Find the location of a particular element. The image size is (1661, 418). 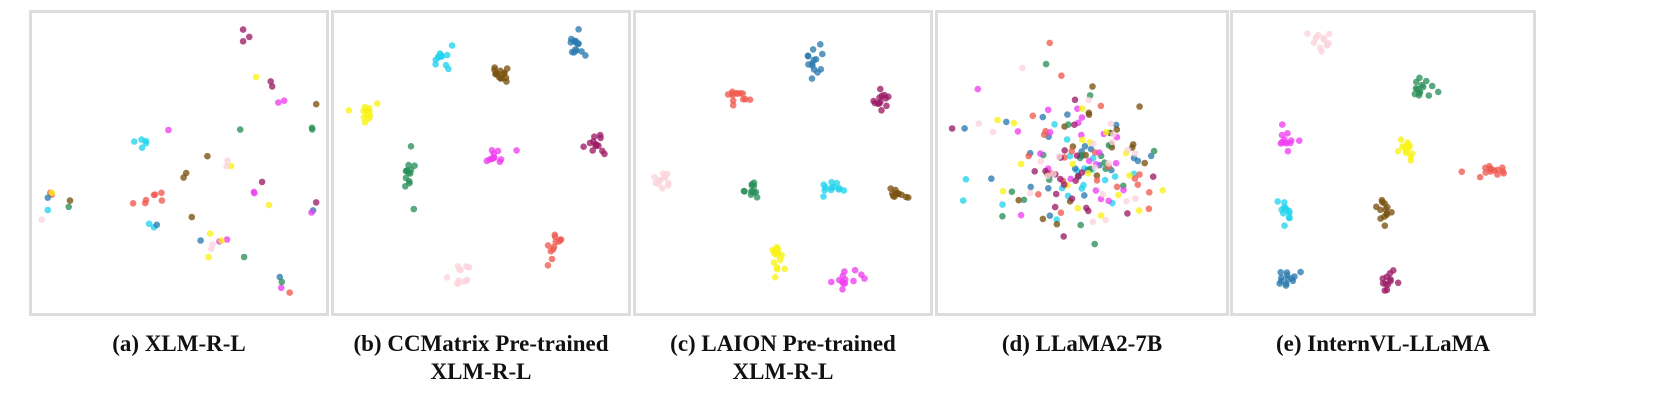

caption-c-line-1: (c) LAION Pre-trained is located at coordinates (783, 343).